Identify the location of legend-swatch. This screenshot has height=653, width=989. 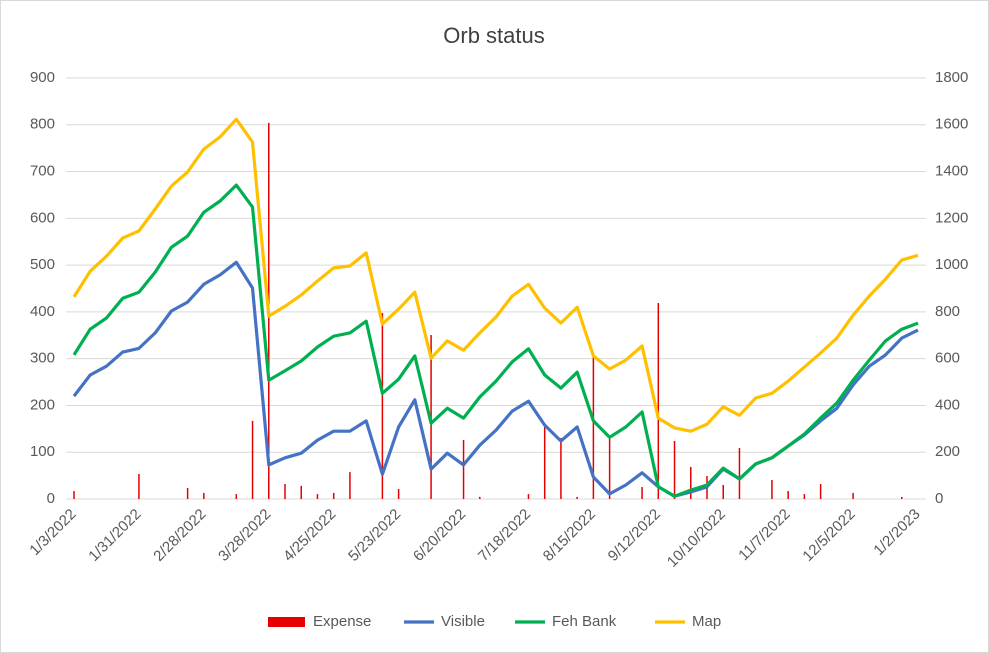
(286, 622).